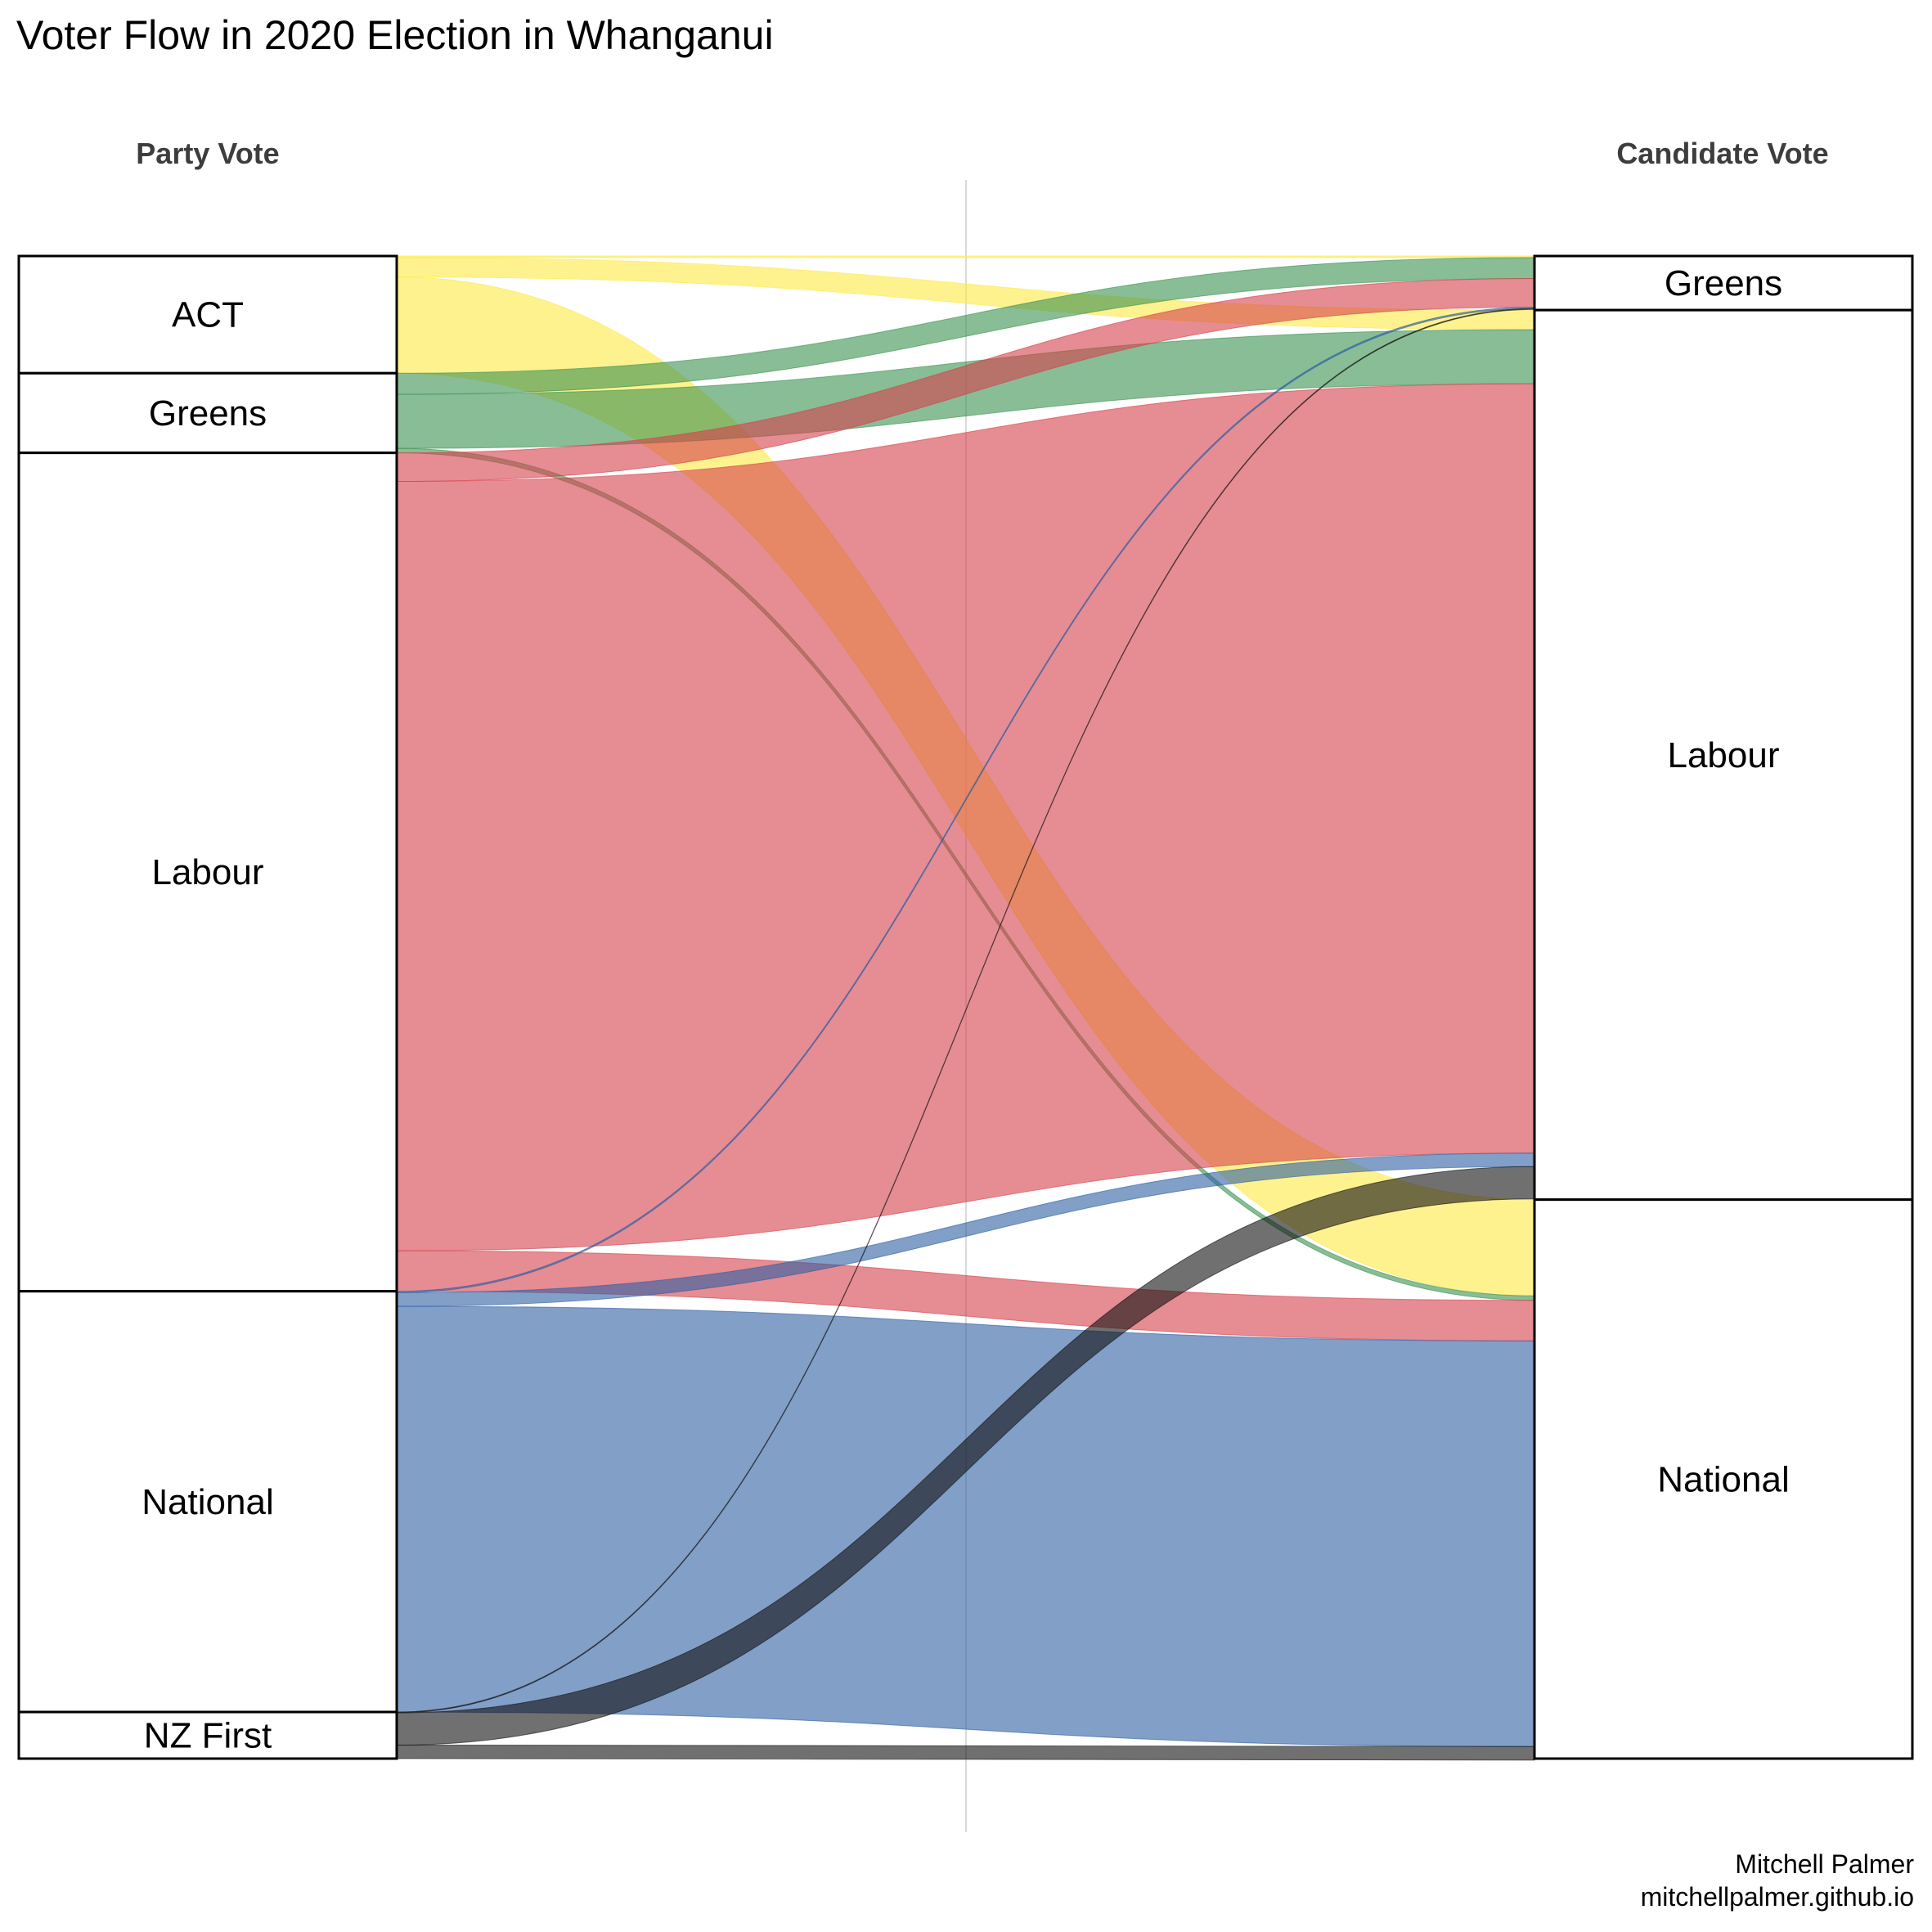 This screenshot has height=1932, width=1932. Describe the element at coordinates (966, 1752) in the screenshot. I see `flow-nz-first-to-national` at that location.